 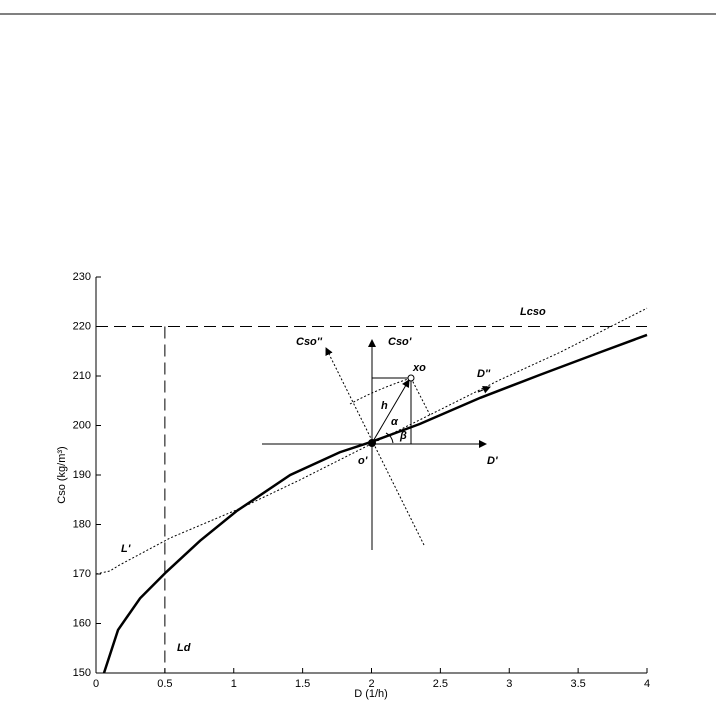 I want to click on y-tick-label: 220, so click(x=82, y=326).